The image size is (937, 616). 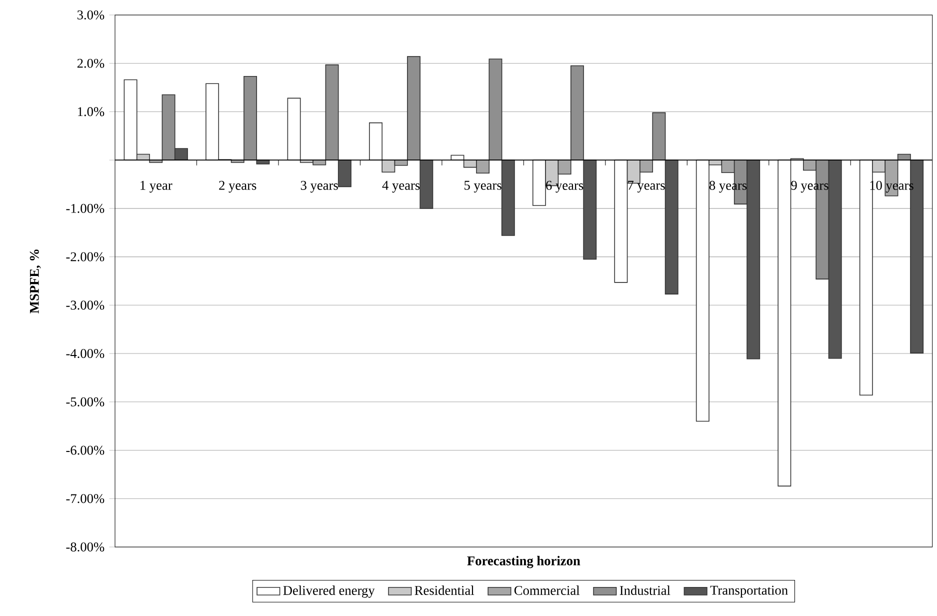 I want to click on legend-label: Delivered energy, so click(x=329, y=592).